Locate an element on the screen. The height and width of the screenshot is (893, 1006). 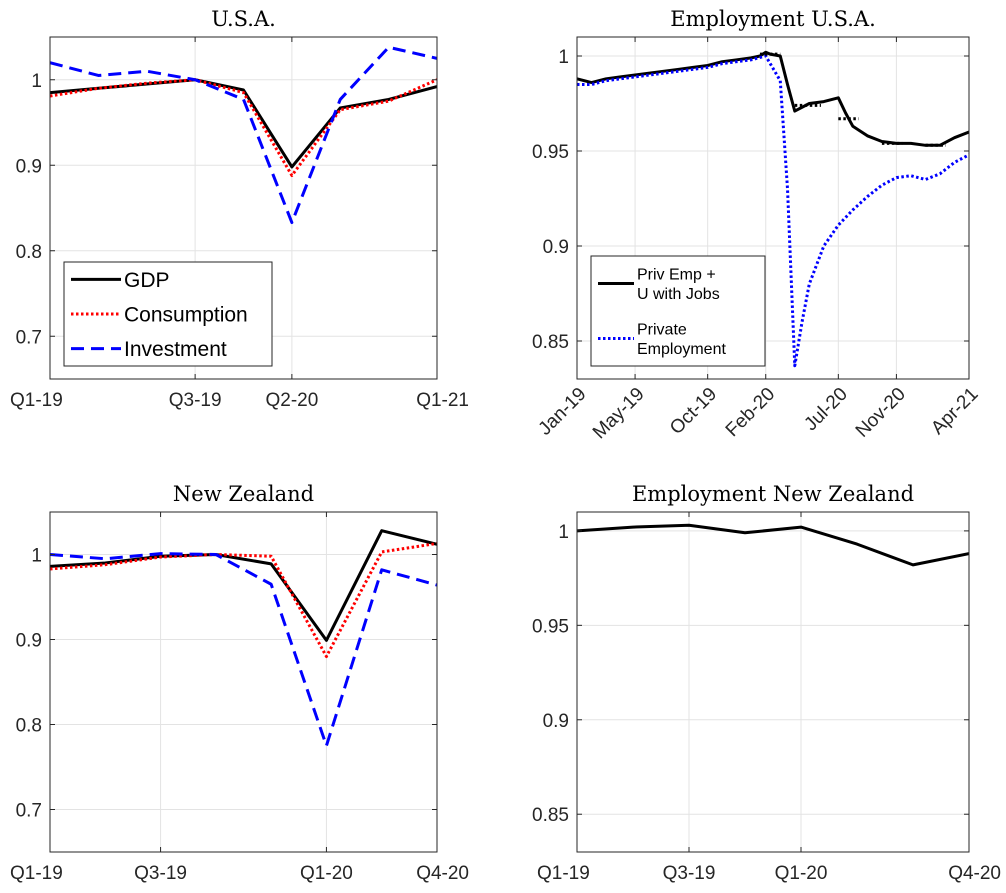
x-tick-label: Apr-21 is located at coordinates (954, 411).